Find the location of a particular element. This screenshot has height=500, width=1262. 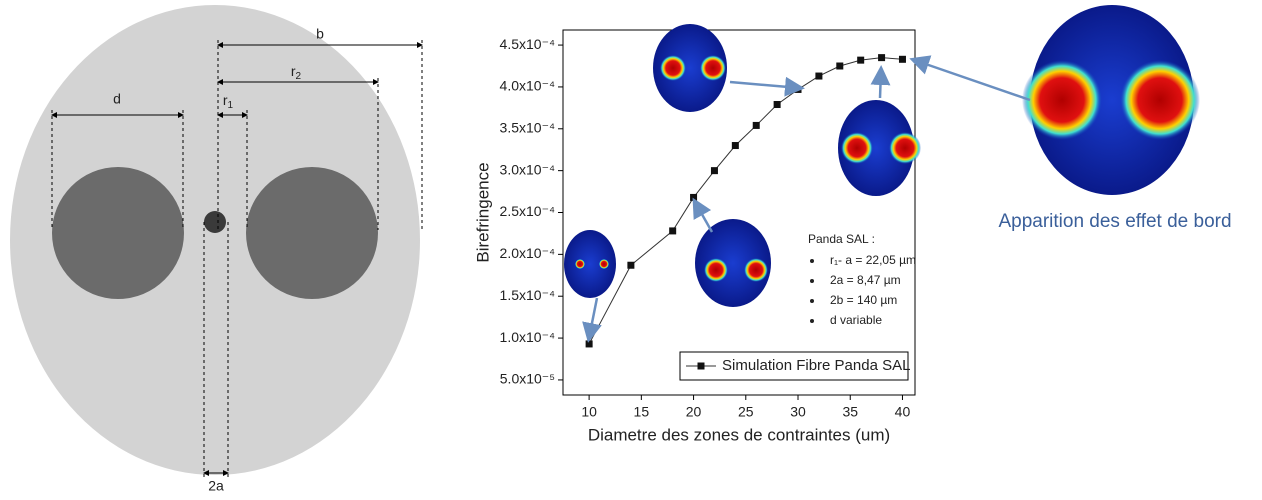

x-tick-label: 20 is located at coordinates (694, 412).